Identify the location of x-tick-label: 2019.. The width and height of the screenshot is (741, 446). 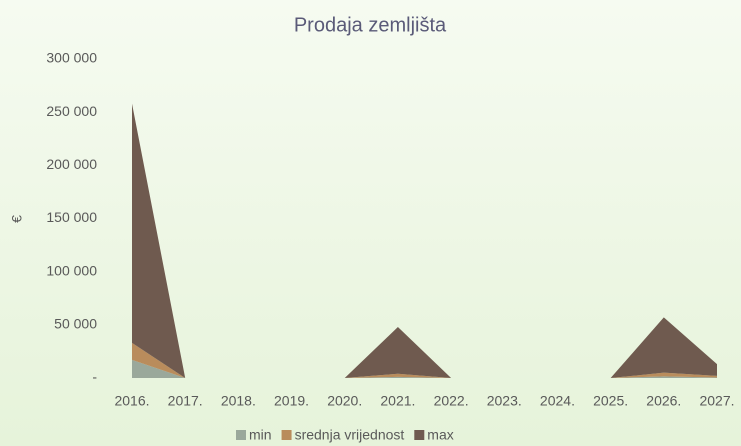
(291, 401).